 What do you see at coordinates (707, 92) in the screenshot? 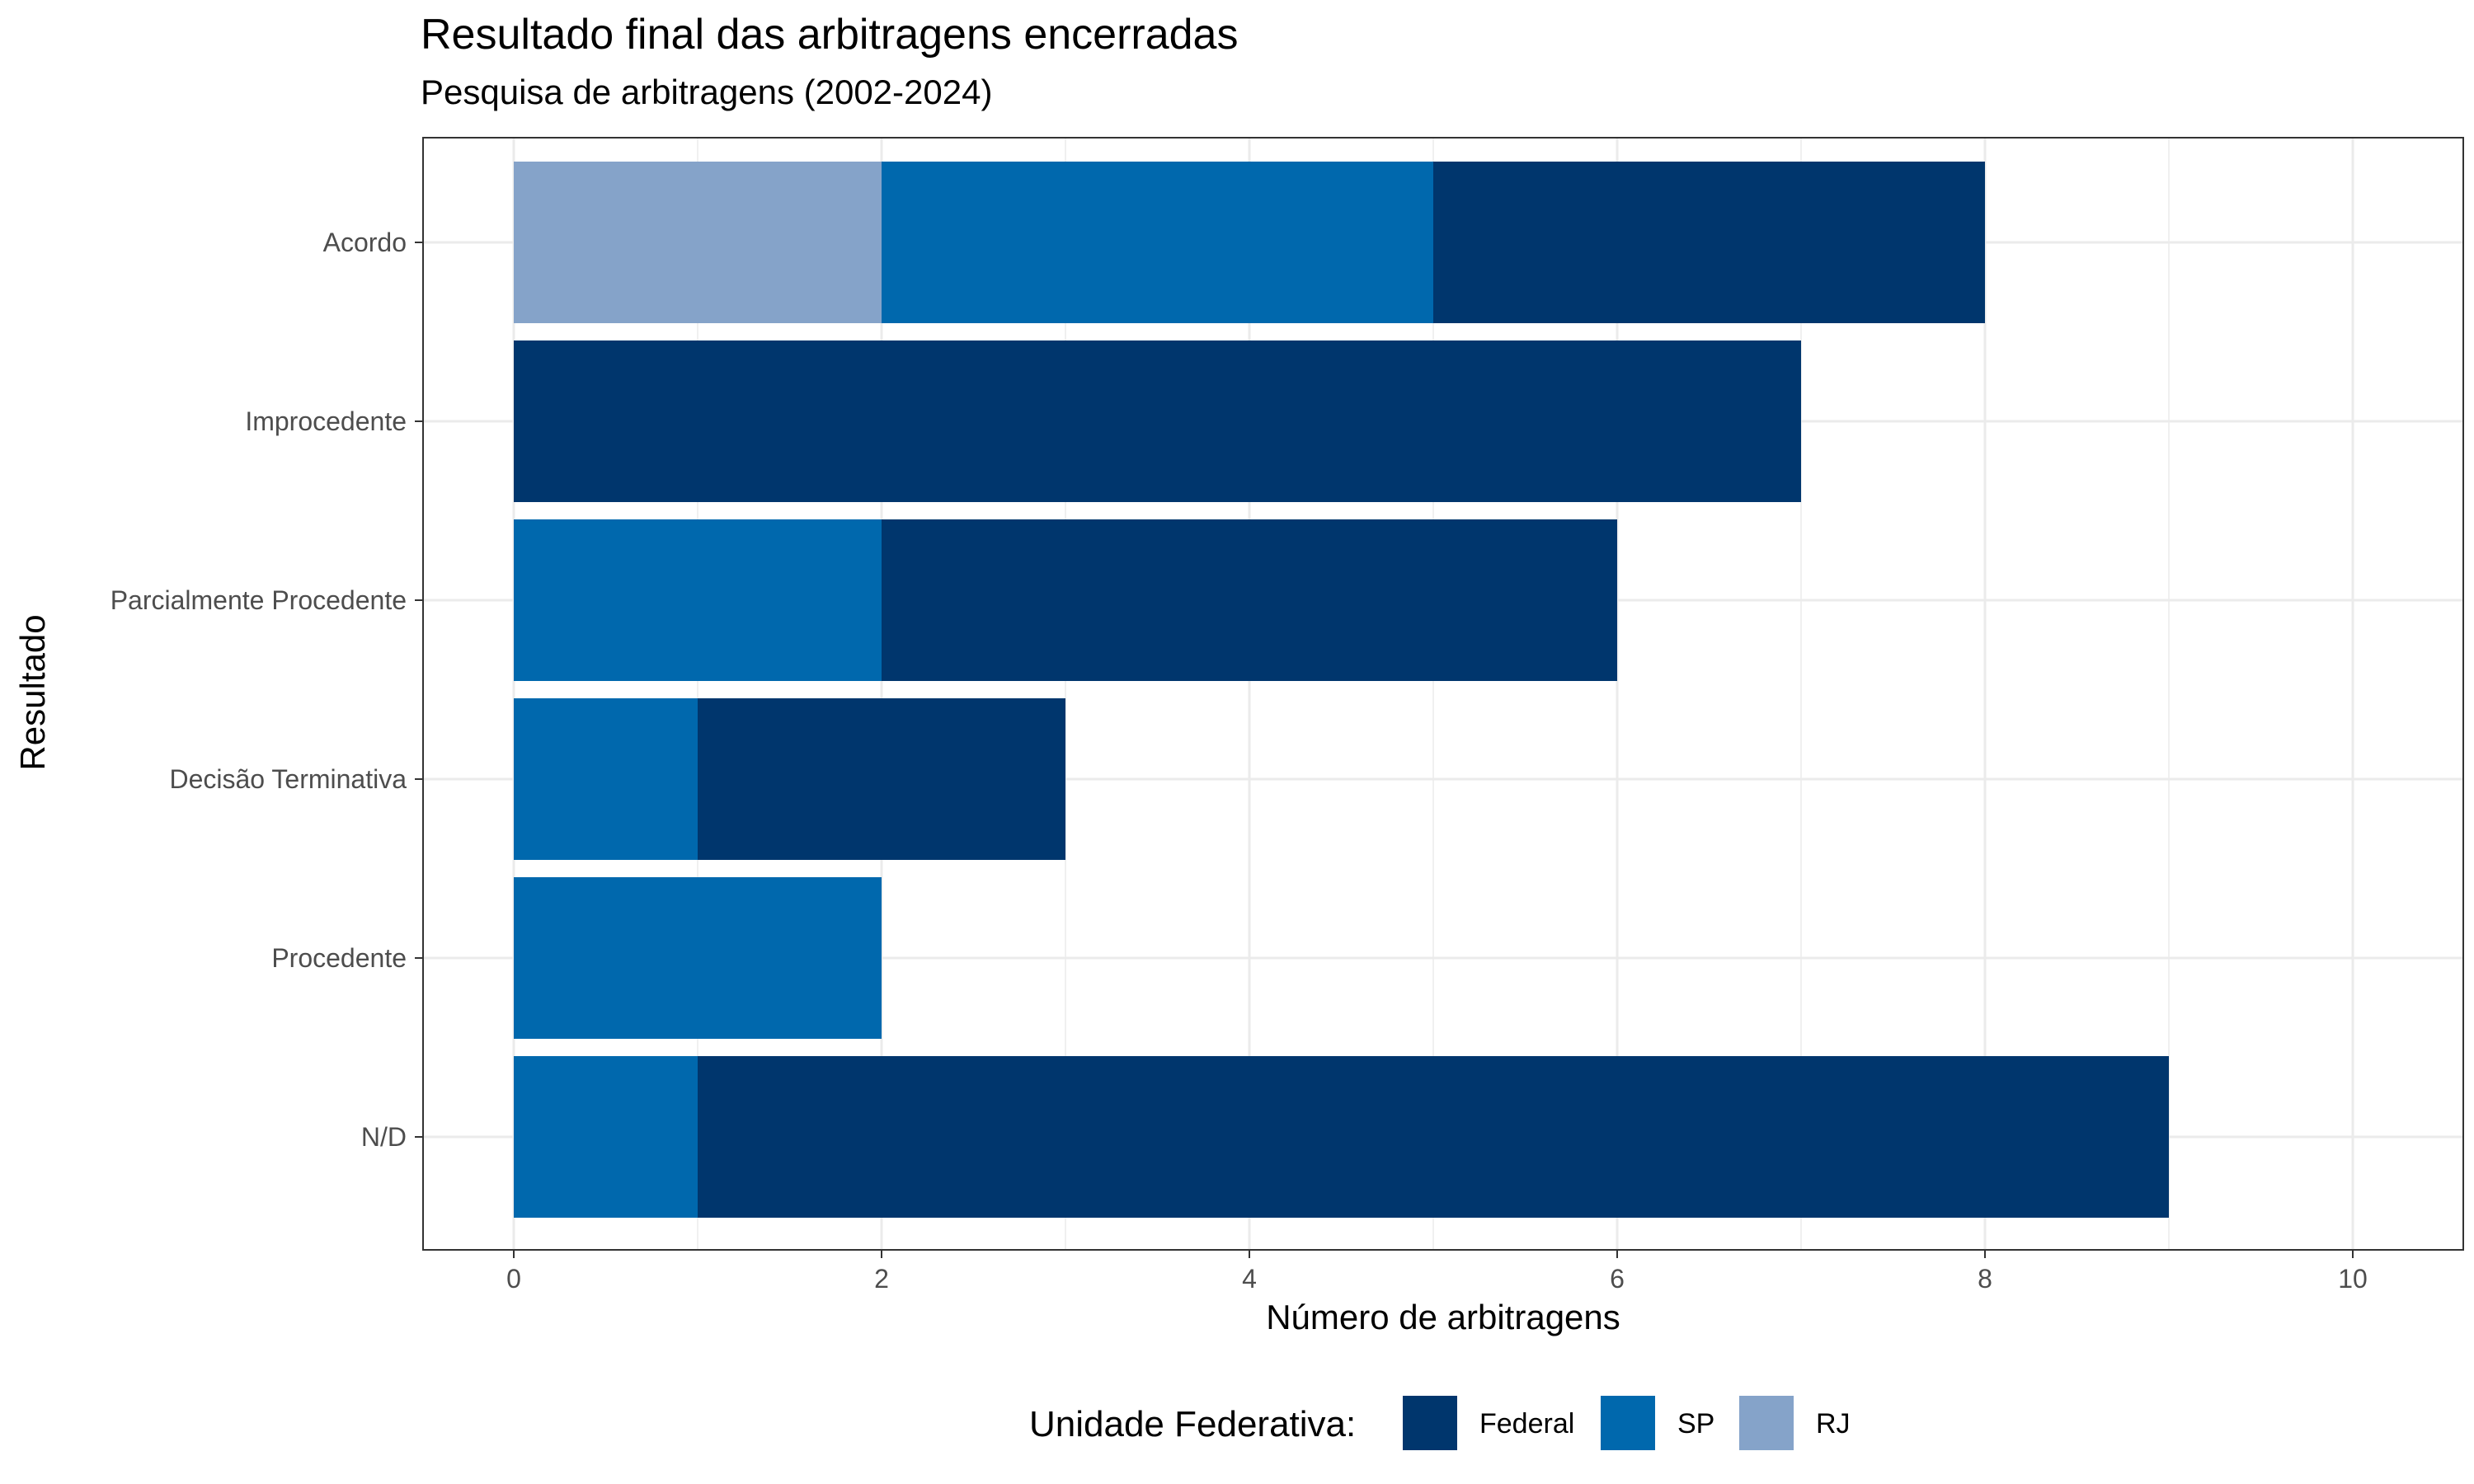
I see `chart-subtitle: Pesquisa de arbitragens (2002-2024)` at bounding box center [707, 92].